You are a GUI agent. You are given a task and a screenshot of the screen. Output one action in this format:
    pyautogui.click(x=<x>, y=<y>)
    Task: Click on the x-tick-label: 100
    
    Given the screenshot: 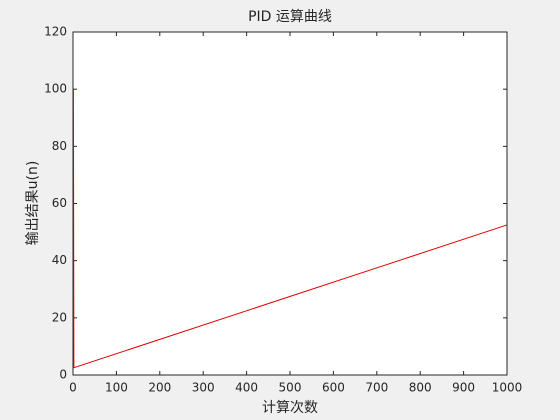 What is the action you would take?
    pyautogui.click(x=116, y=388)
    